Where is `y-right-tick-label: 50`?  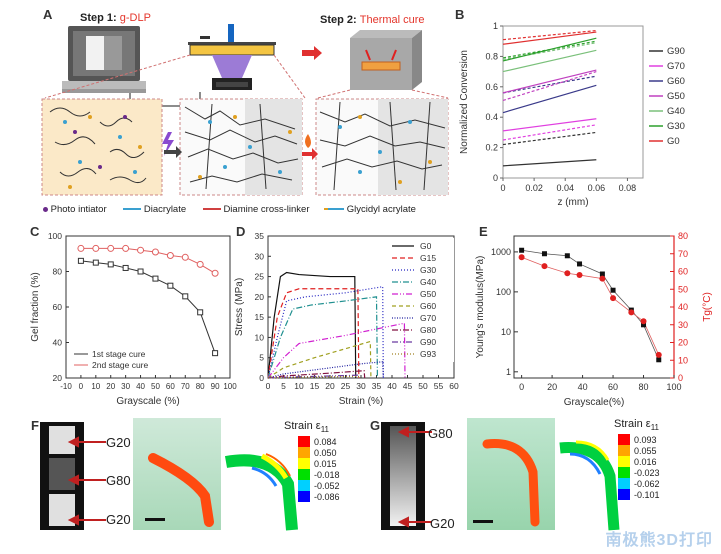
y-right-tick-label: 50 is located at coordinates (683, 289).